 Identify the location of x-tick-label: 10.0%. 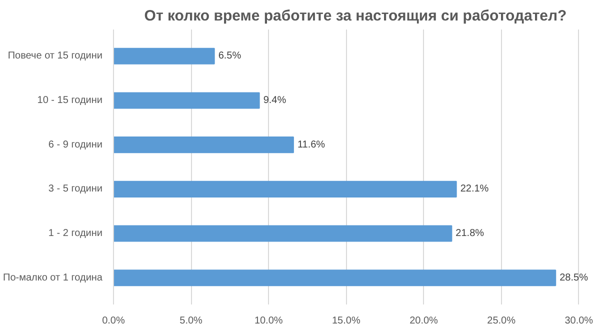
(268, 321).